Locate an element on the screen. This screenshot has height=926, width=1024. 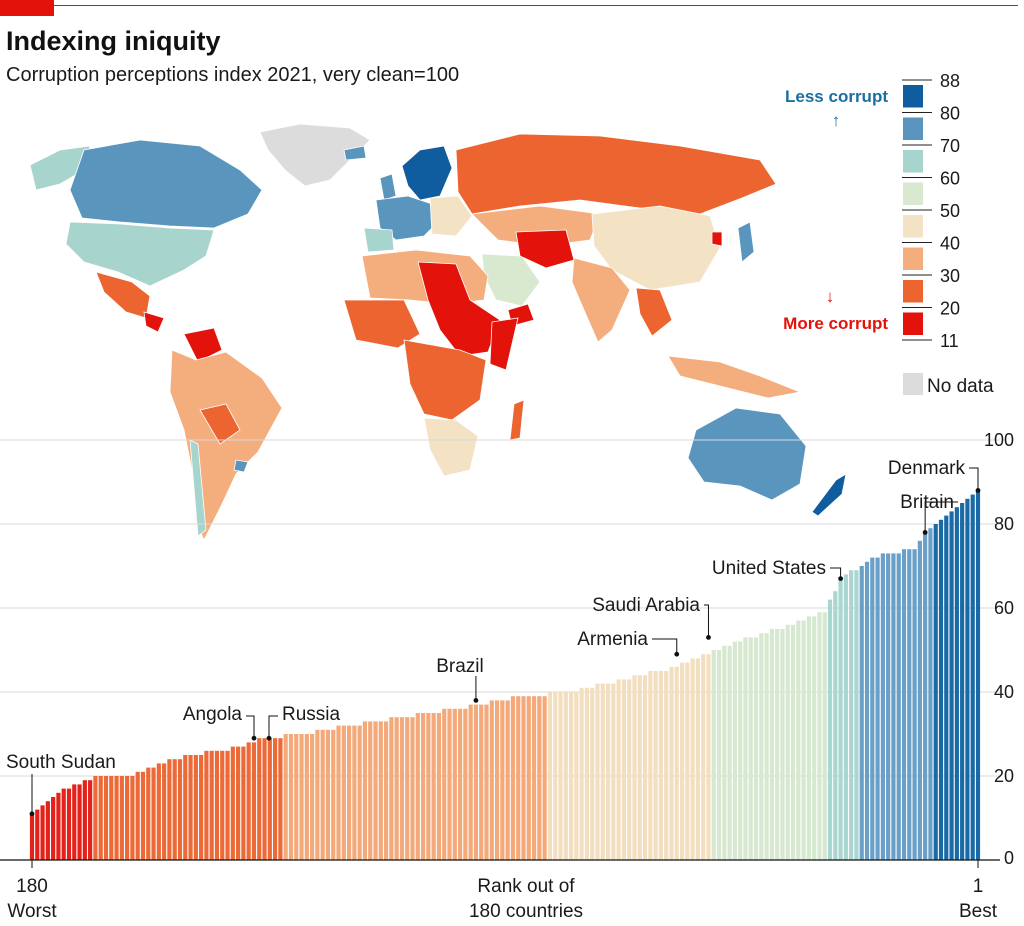
y-tick-label: 100 is located at coordinates (999, 440).